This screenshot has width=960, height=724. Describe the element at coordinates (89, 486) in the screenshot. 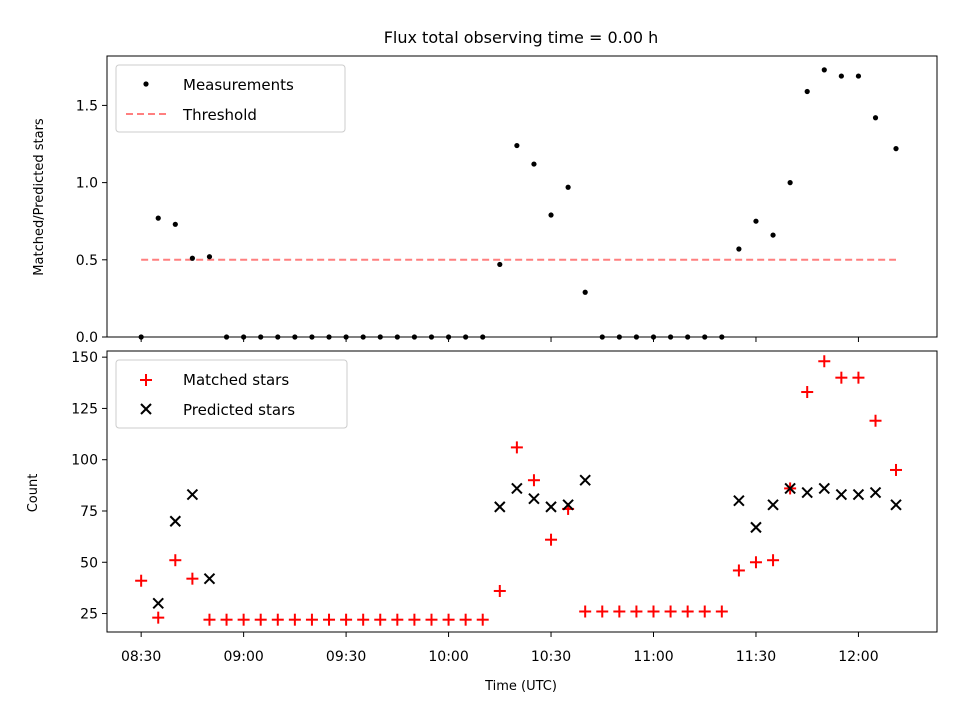

I see `bottom-y-ticks: 25 50 75 100 125 150` at that location.